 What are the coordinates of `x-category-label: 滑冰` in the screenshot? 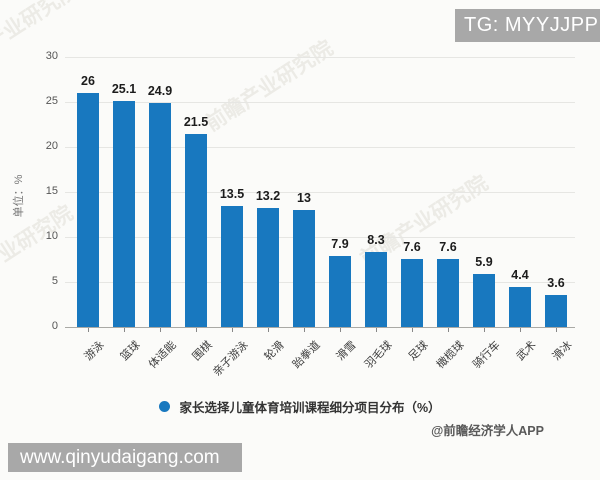 It's located at (562, 351).